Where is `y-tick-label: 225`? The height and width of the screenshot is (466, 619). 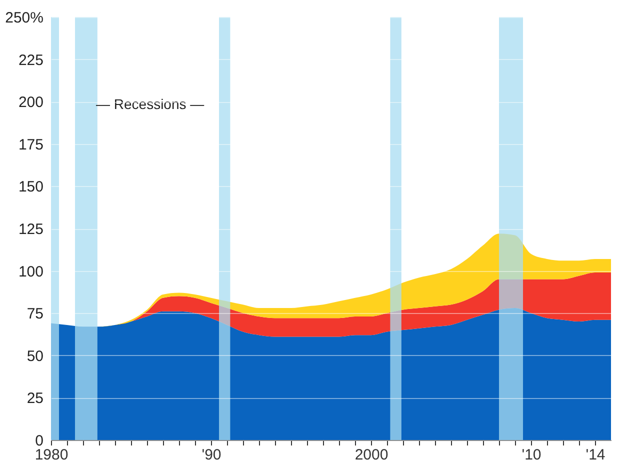 y-tick-label: 225 is located at coordinates (31, 60).